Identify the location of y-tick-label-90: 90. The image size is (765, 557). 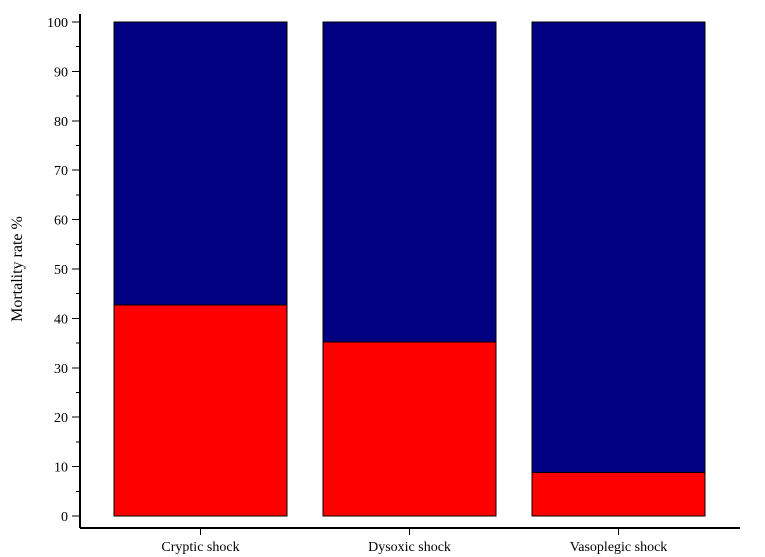
(61, 72).